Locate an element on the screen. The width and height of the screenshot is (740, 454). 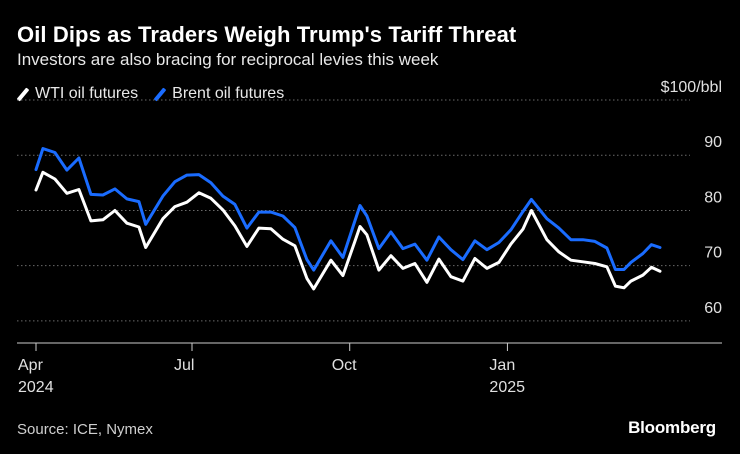
legend-item-brent: Brent oil futures is located at coordinates (219, 94).